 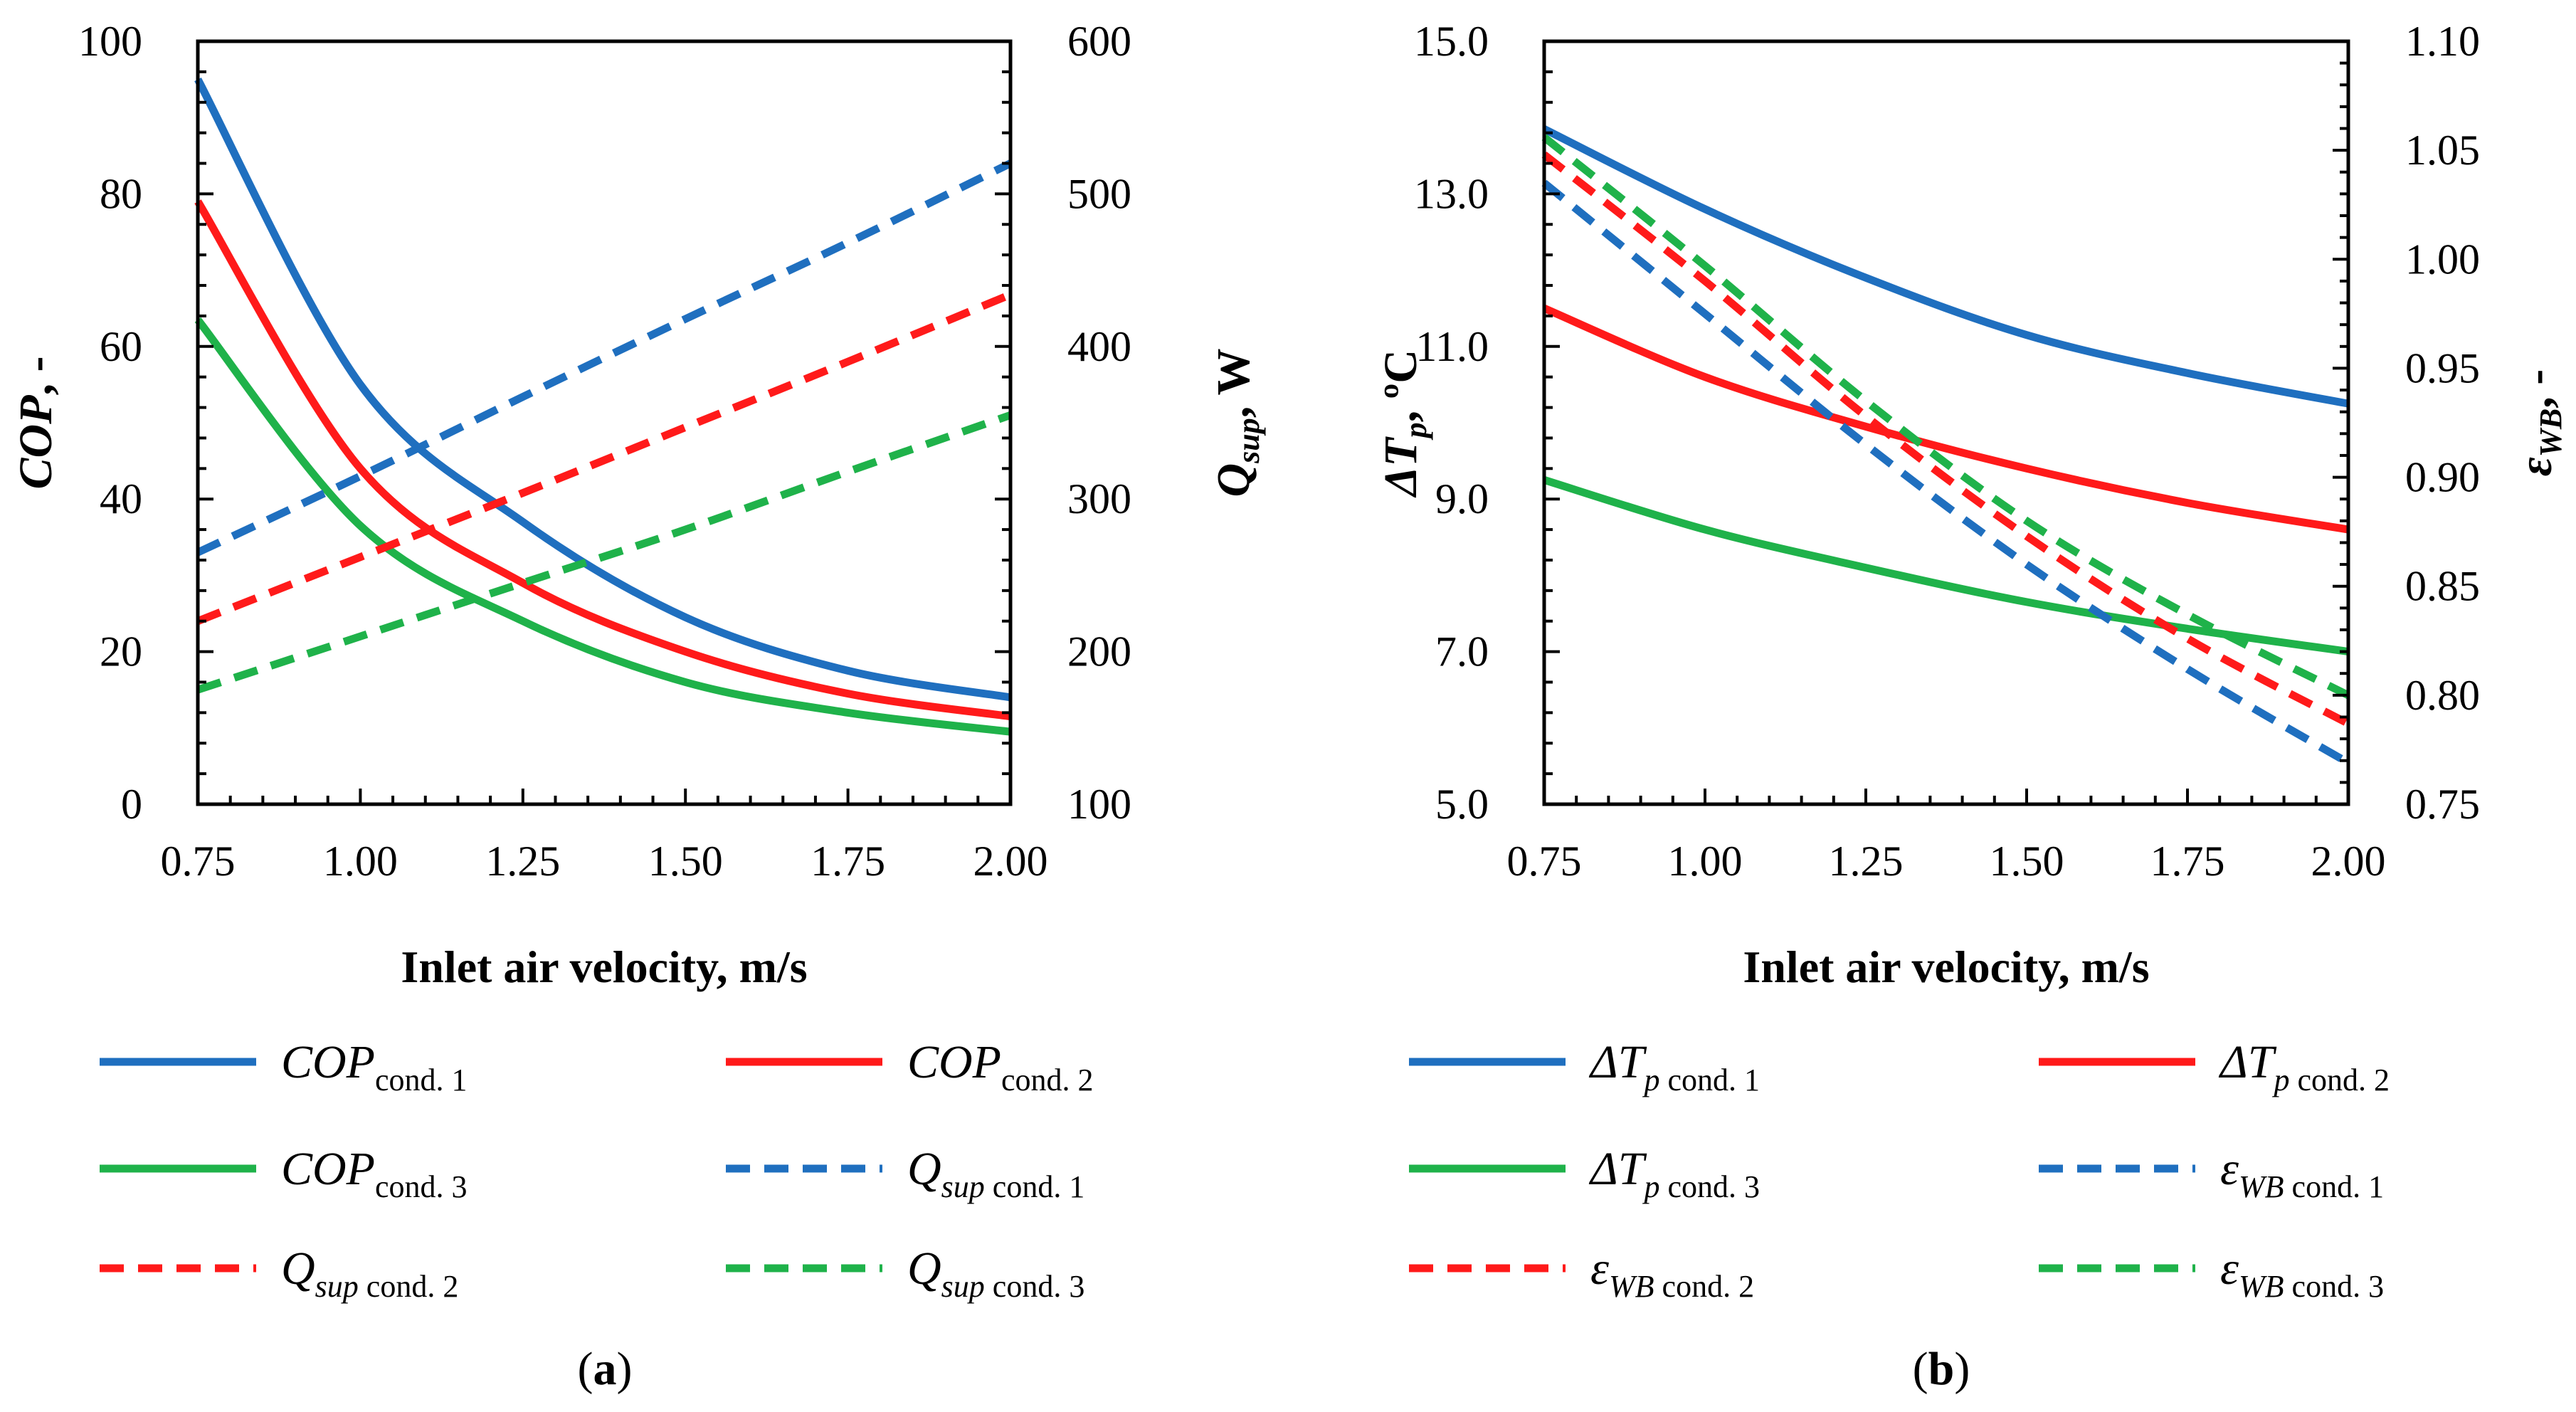 What do you see at coordinates (370, 1273) in the screenshot?
I see `legend-label: Qsup cond. 2` at bounding box center [370, 1273].